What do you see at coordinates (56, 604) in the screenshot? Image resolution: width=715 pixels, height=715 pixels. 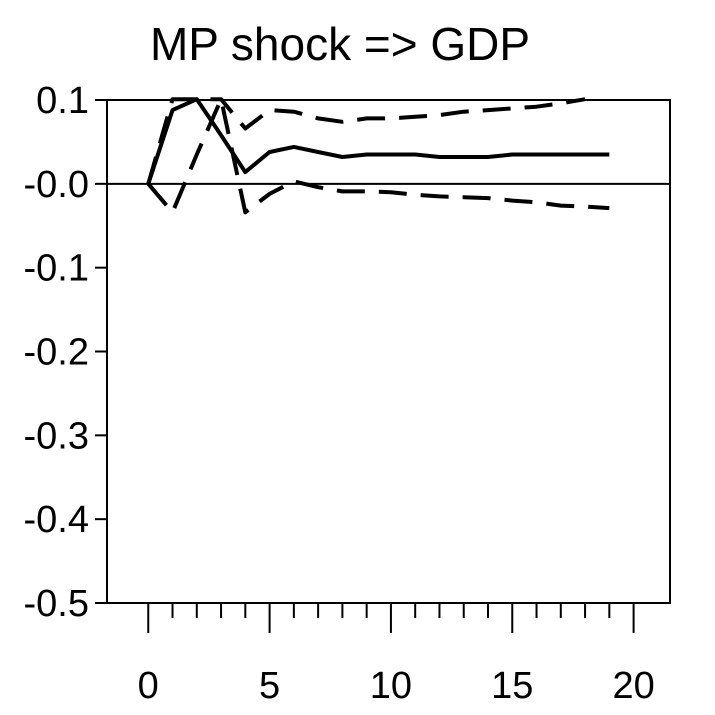 I see `y-tick-label: -0.5` at bounding box center [56, 604].